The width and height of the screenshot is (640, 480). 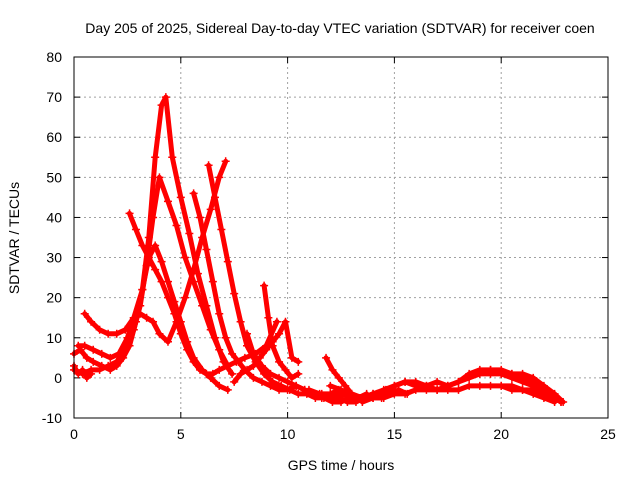 I want to click on y-tick-label: 20, so click(x=54, y=298).